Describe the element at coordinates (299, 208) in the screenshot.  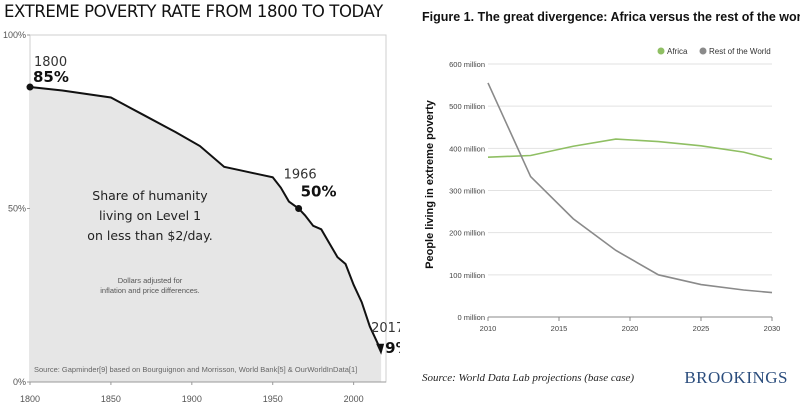
I see `annotation-point-1966` at that location.